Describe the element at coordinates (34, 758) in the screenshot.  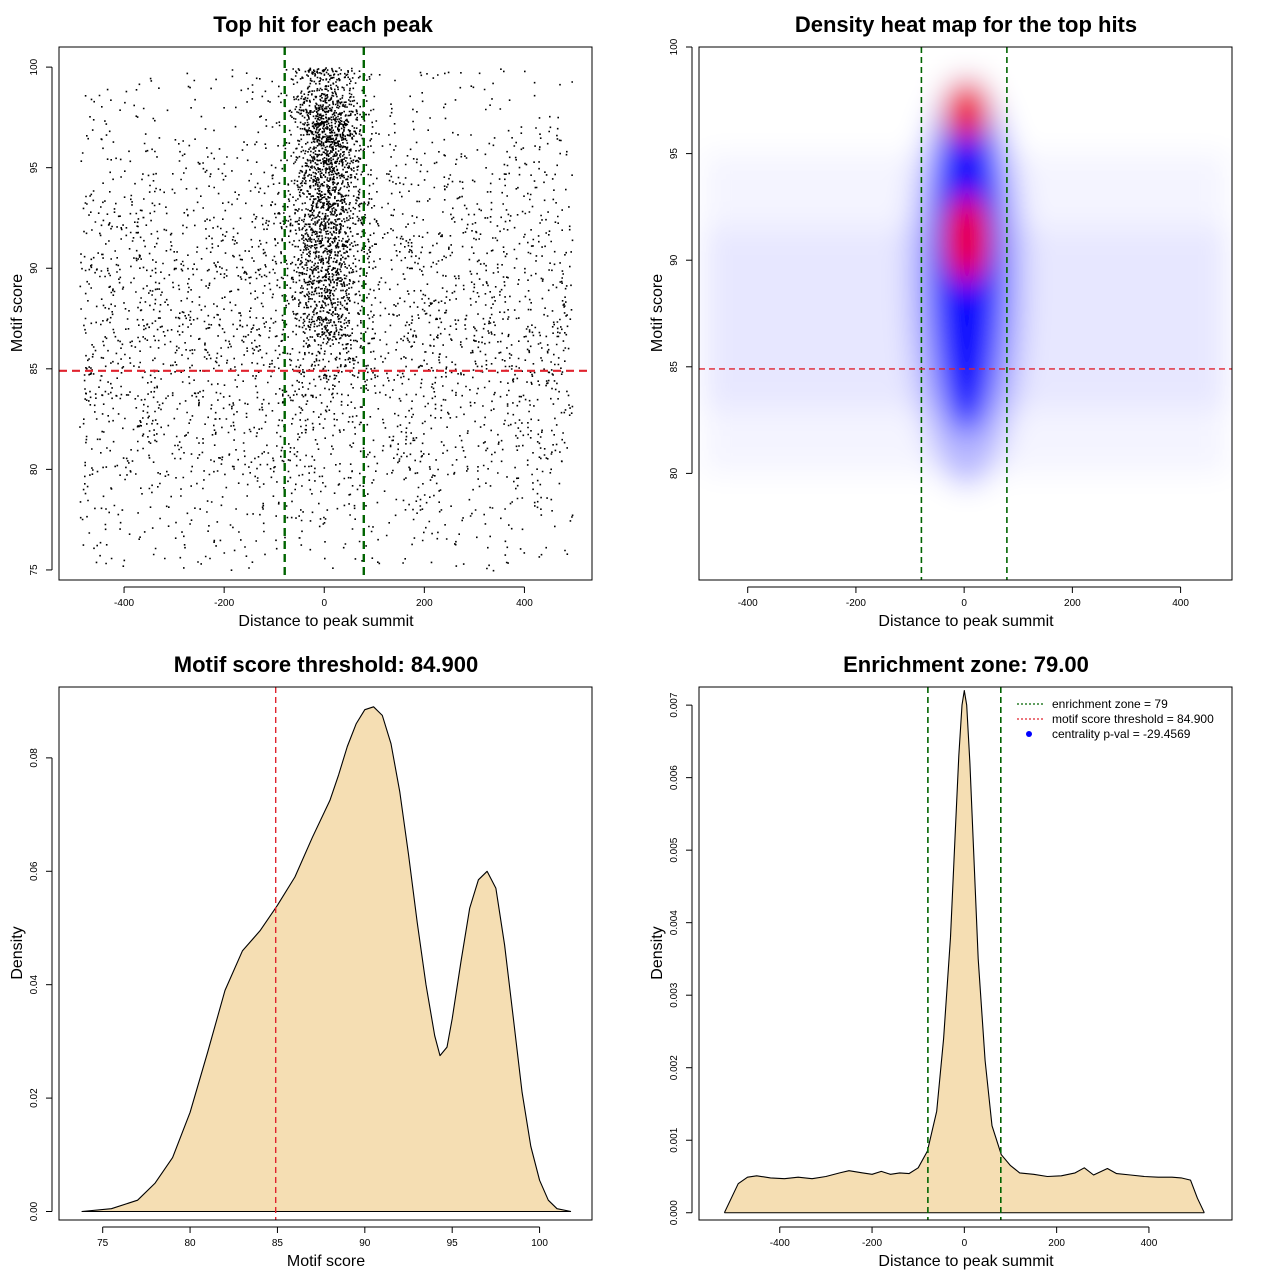
I see `score-density-y-tick-label: 0.08` at that location.